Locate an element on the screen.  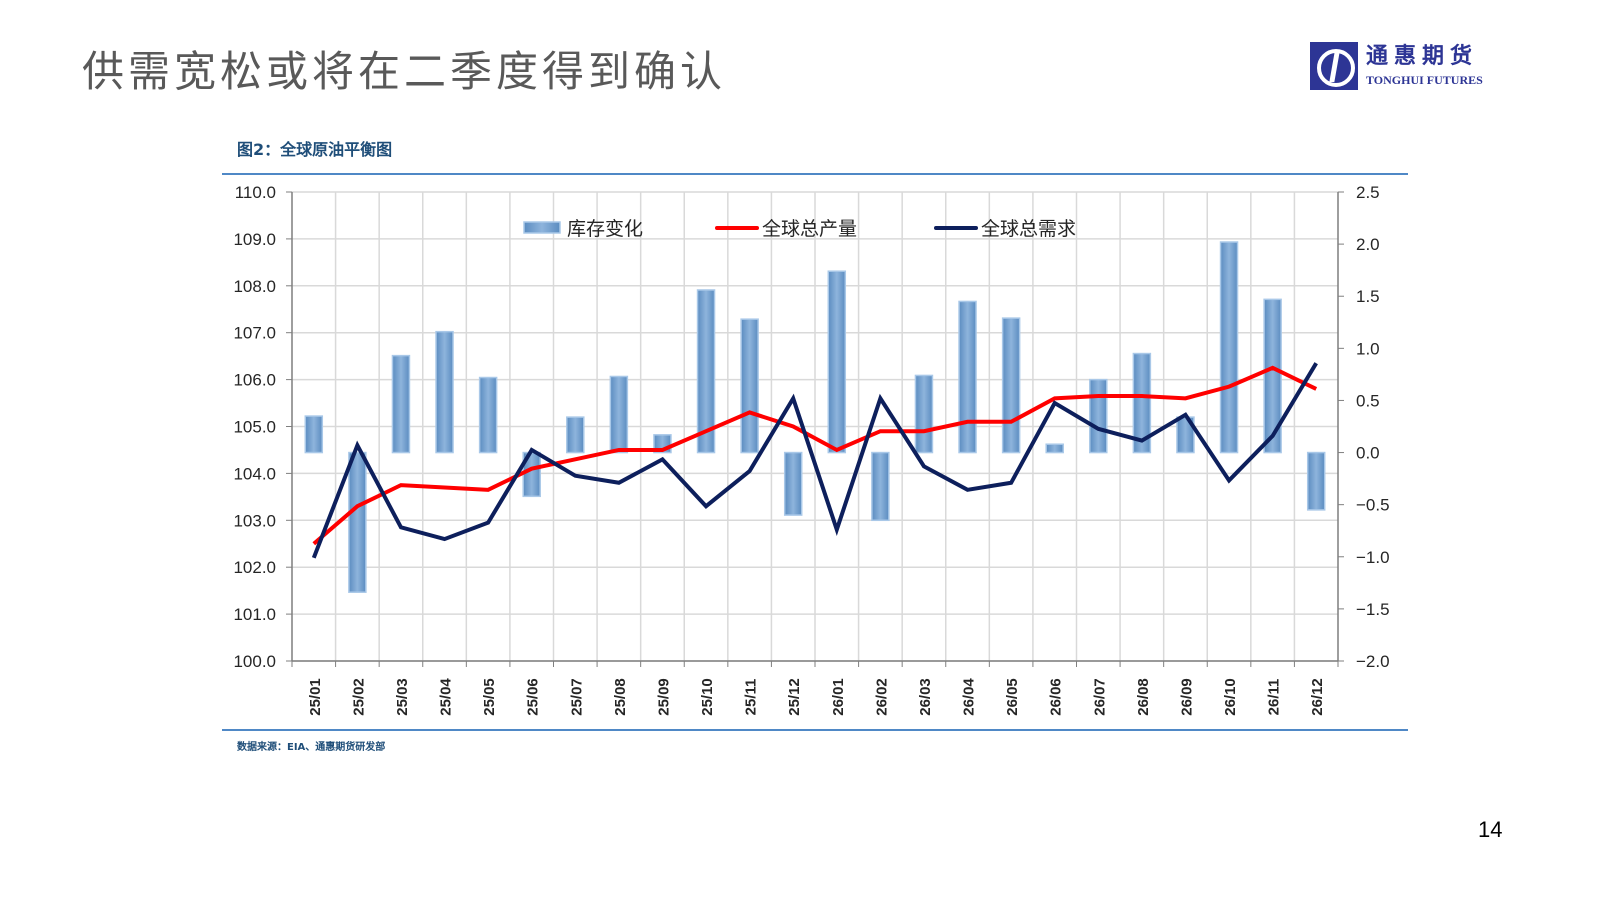
x-axis-label: 26/04 is located at coordinates (969, 697).